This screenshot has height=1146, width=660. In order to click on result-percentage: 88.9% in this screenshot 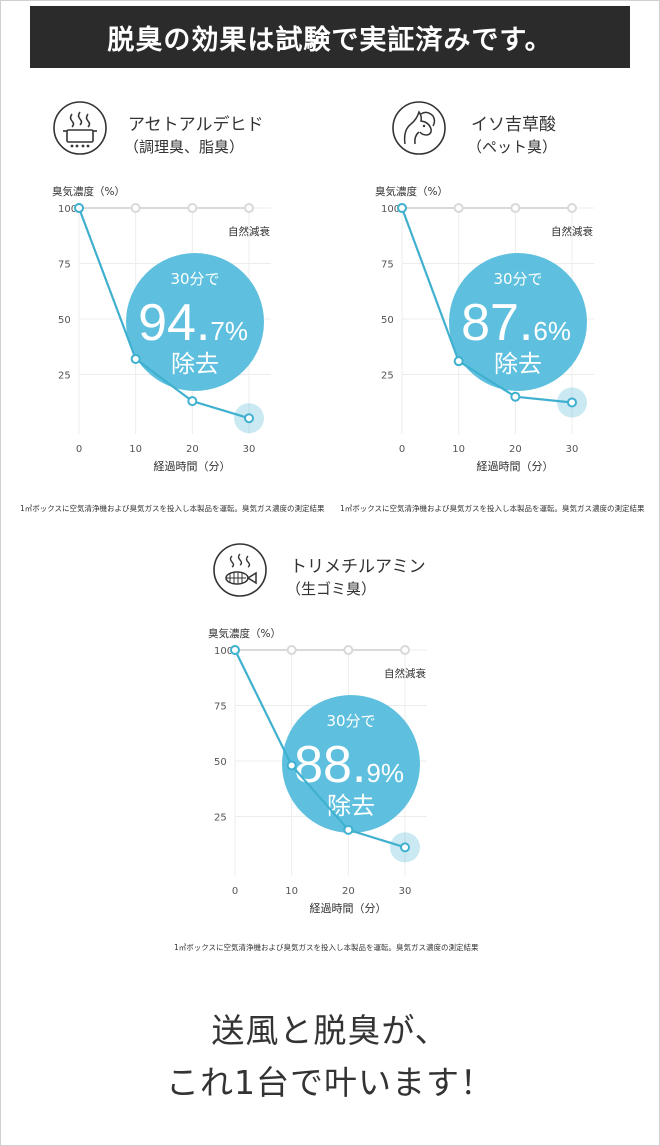, I will do `click(349, 765)`.